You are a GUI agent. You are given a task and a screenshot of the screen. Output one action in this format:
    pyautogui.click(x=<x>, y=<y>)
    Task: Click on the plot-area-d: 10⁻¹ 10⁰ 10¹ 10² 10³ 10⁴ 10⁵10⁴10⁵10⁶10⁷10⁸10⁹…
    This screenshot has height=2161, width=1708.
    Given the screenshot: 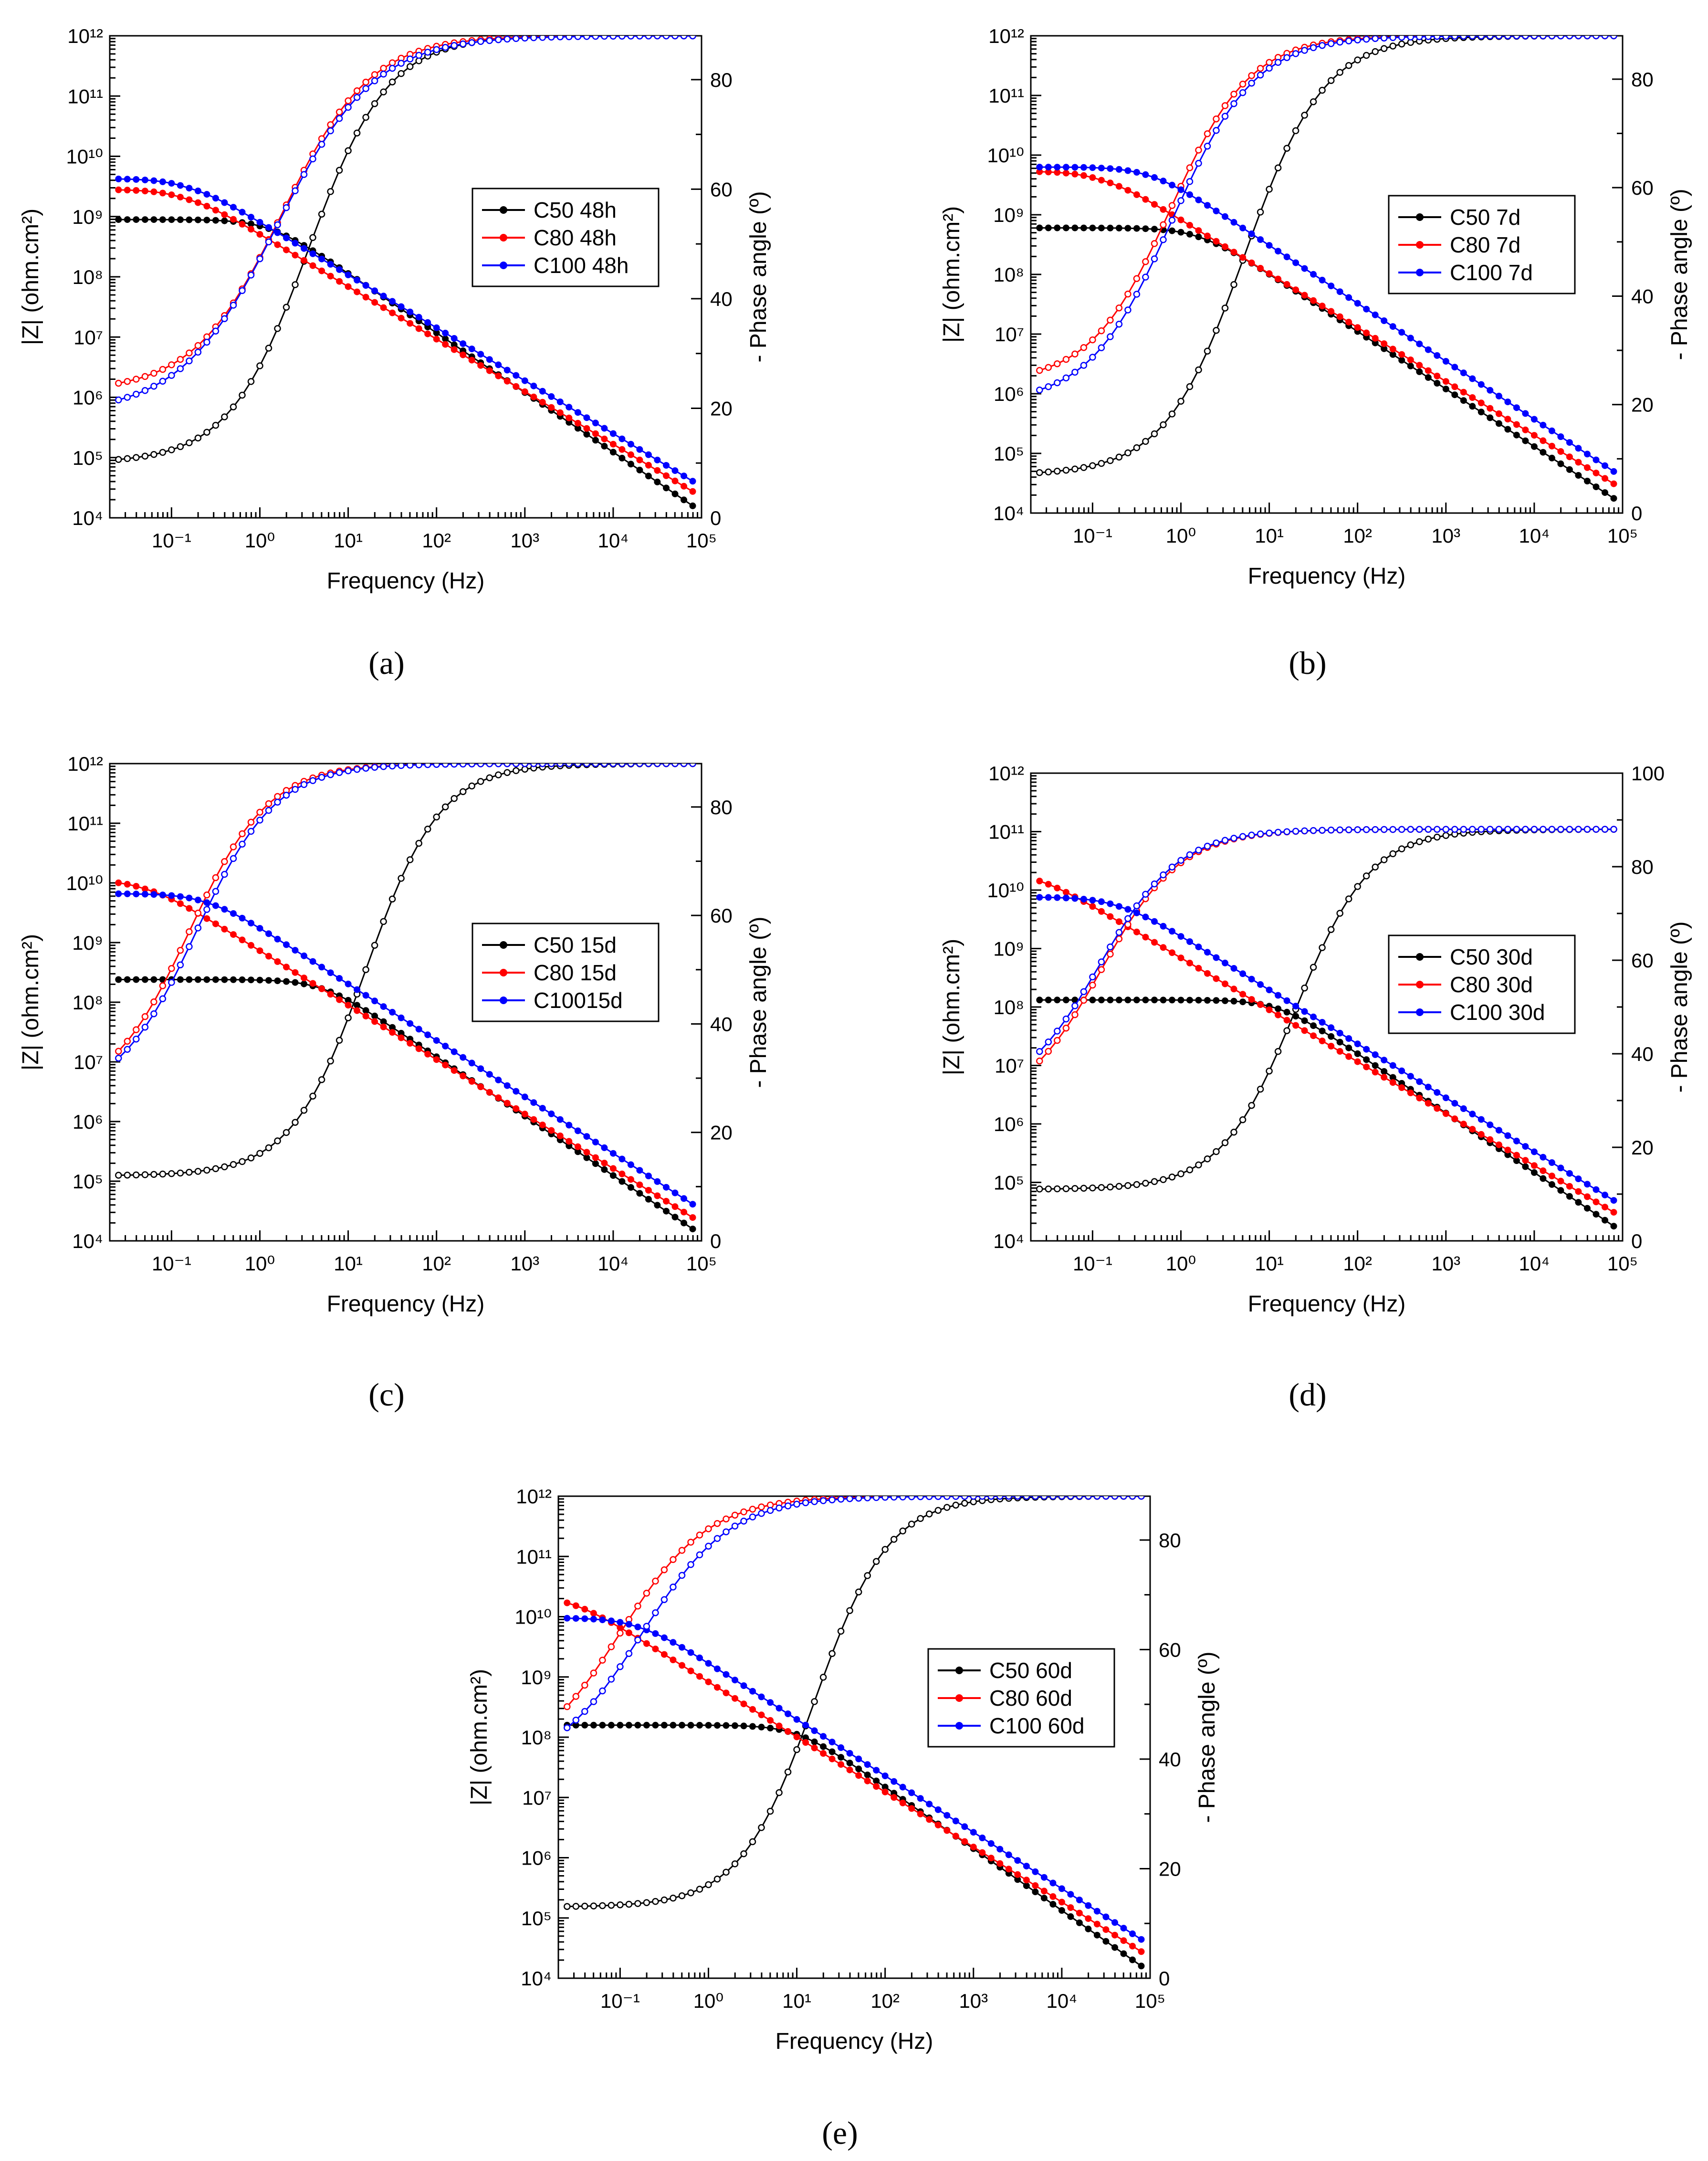 What is the action you would take?
    pyautogui.click(x=1315, y=1039)
    